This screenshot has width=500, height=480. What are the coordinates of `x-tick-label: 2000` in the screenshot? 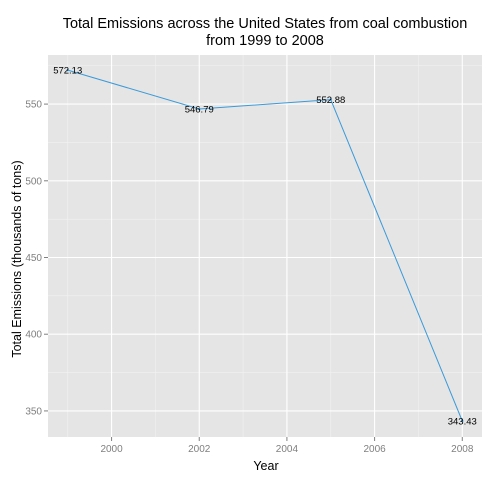 It's located at (111, 449).